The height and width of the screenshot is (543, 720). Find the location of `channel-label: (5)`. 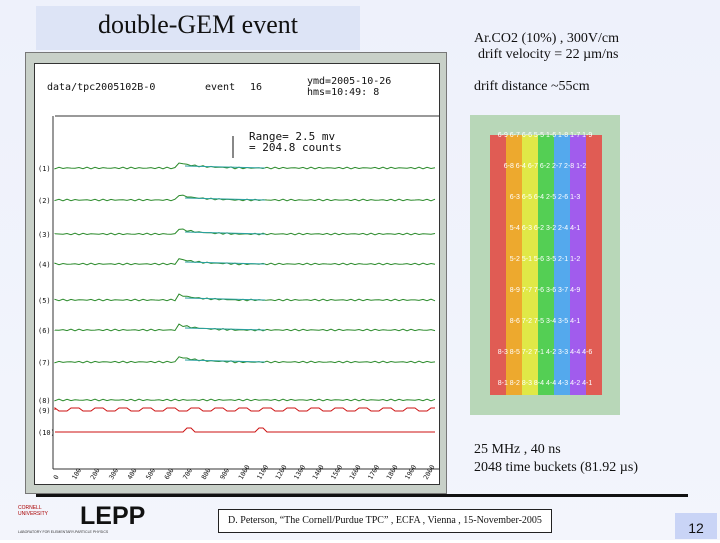

channel-label: (5) is located at coordinates (44, 301).